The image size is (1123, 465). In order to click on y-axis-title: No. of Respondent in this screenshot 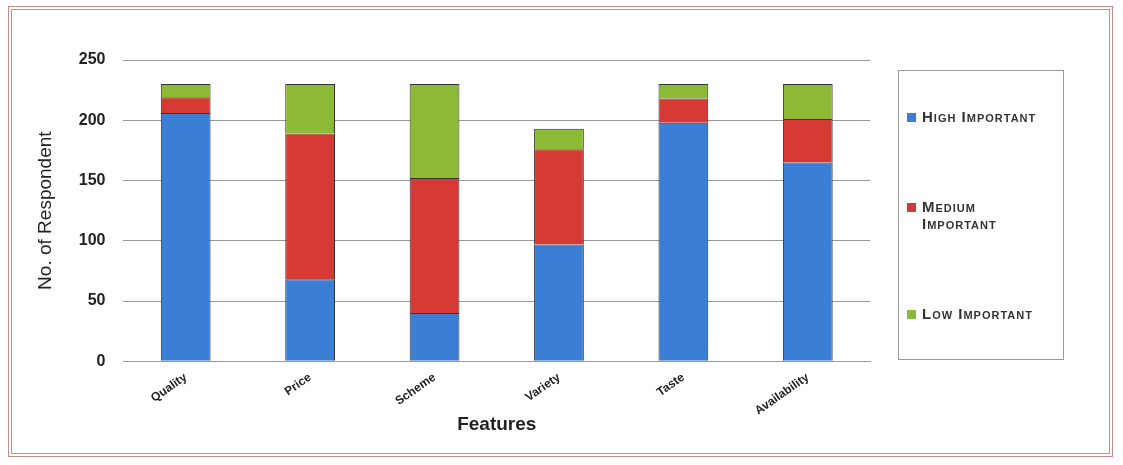, I will do `click(44, 210)`.